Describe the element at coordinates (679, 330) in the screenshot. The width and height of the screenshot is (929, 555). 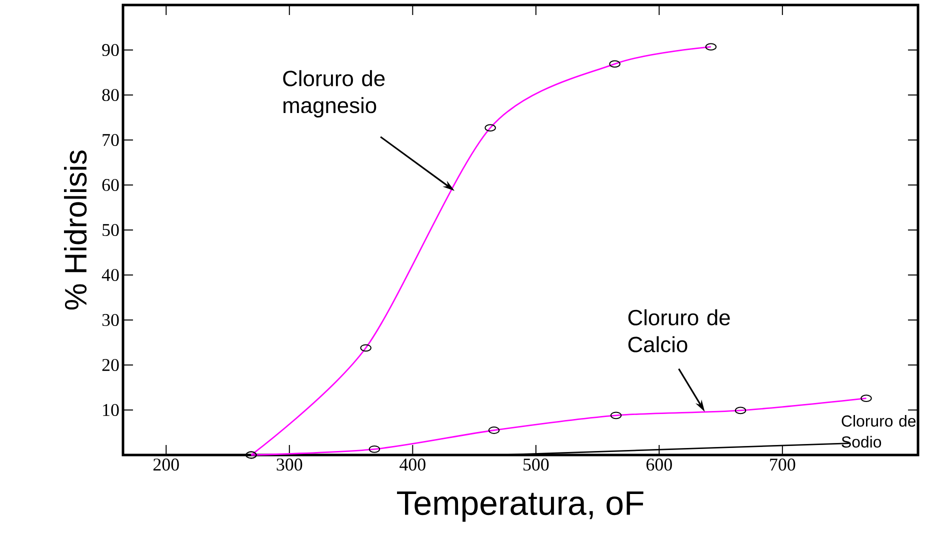
I see `annotation: Cloruro de Calcio` at that location.